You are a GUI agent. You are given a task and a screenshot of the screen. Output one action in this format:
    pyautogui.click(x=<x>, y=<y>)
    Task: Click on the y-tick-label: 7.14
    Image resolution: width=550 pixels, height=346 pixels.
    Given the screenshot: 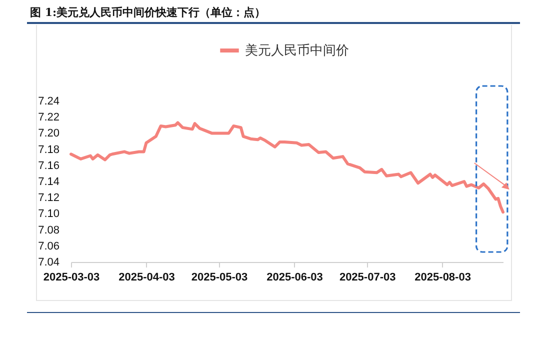 What is the action you would take?
    pyautogui.click(x=49, y=182)
    